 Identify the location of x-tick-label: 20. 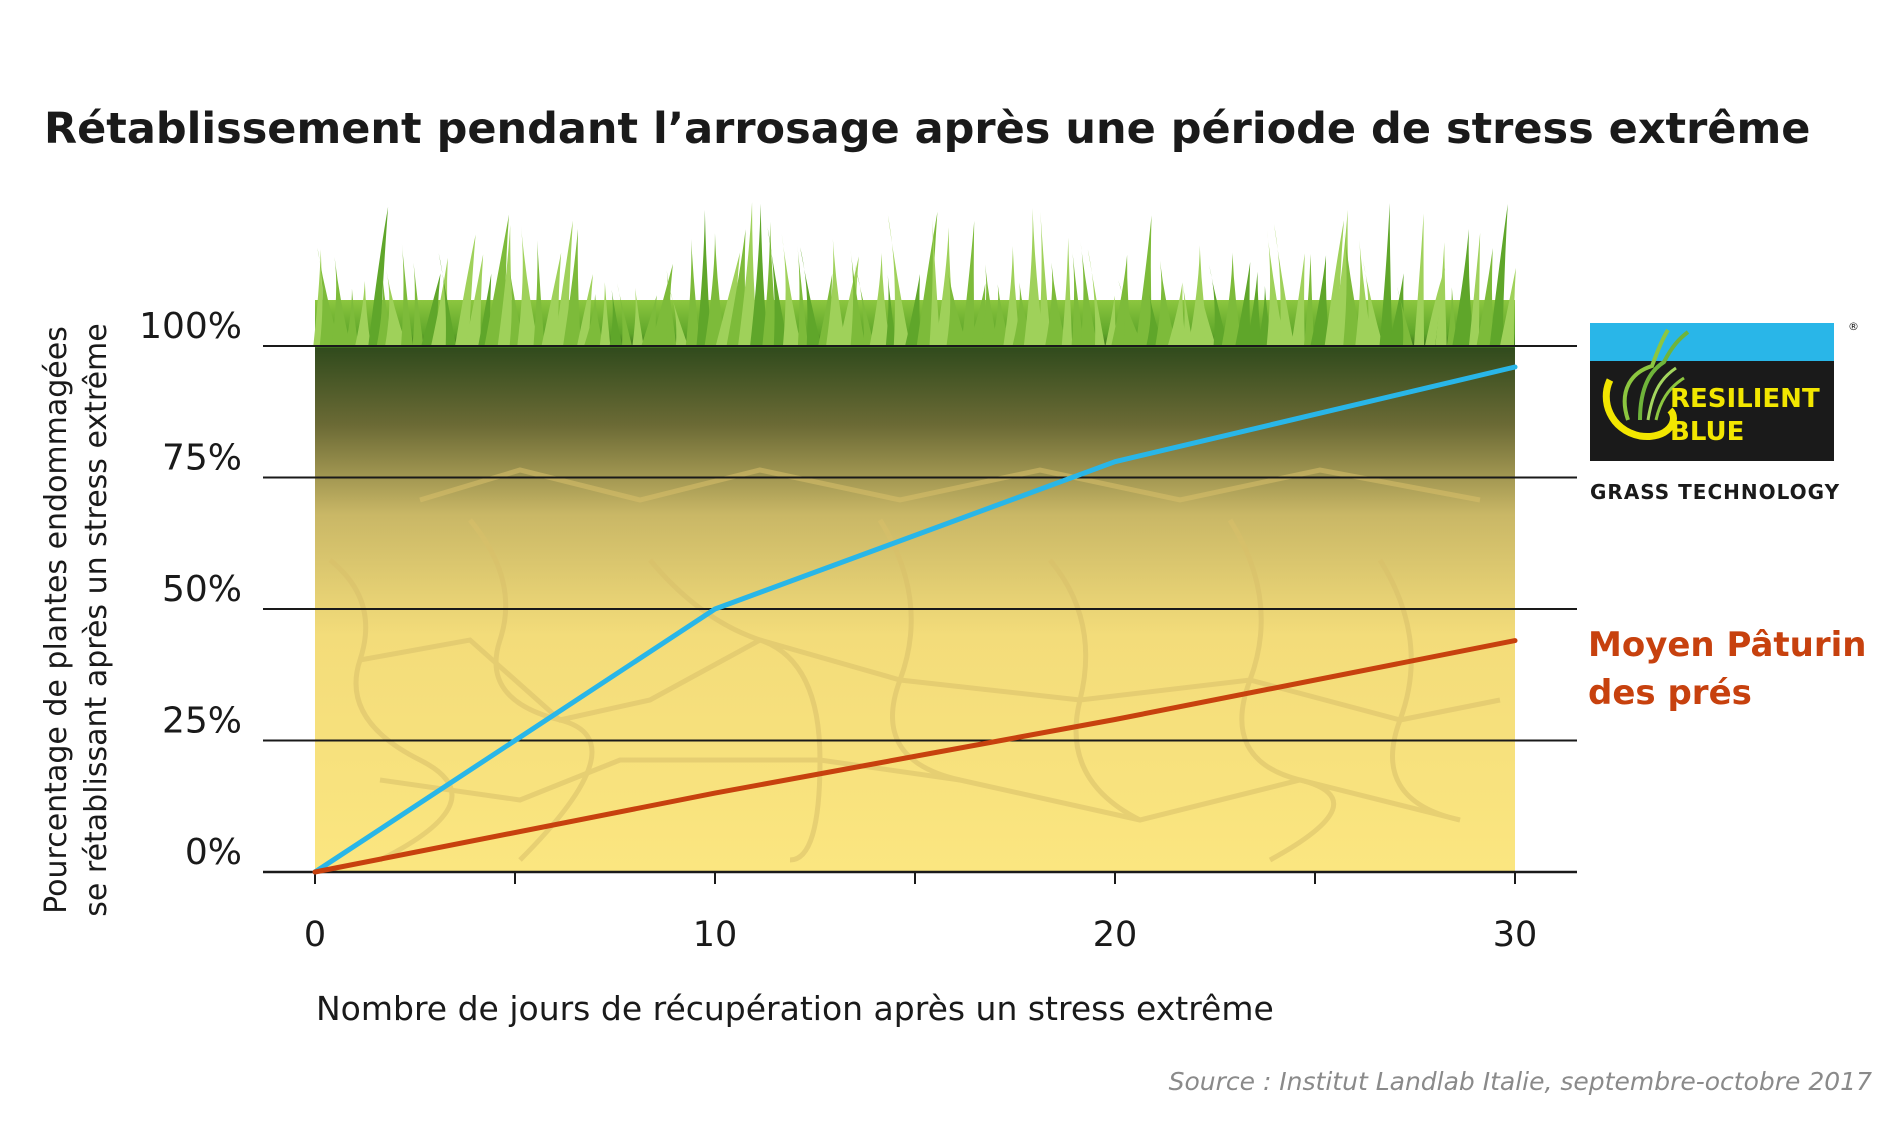
(1115, 935).